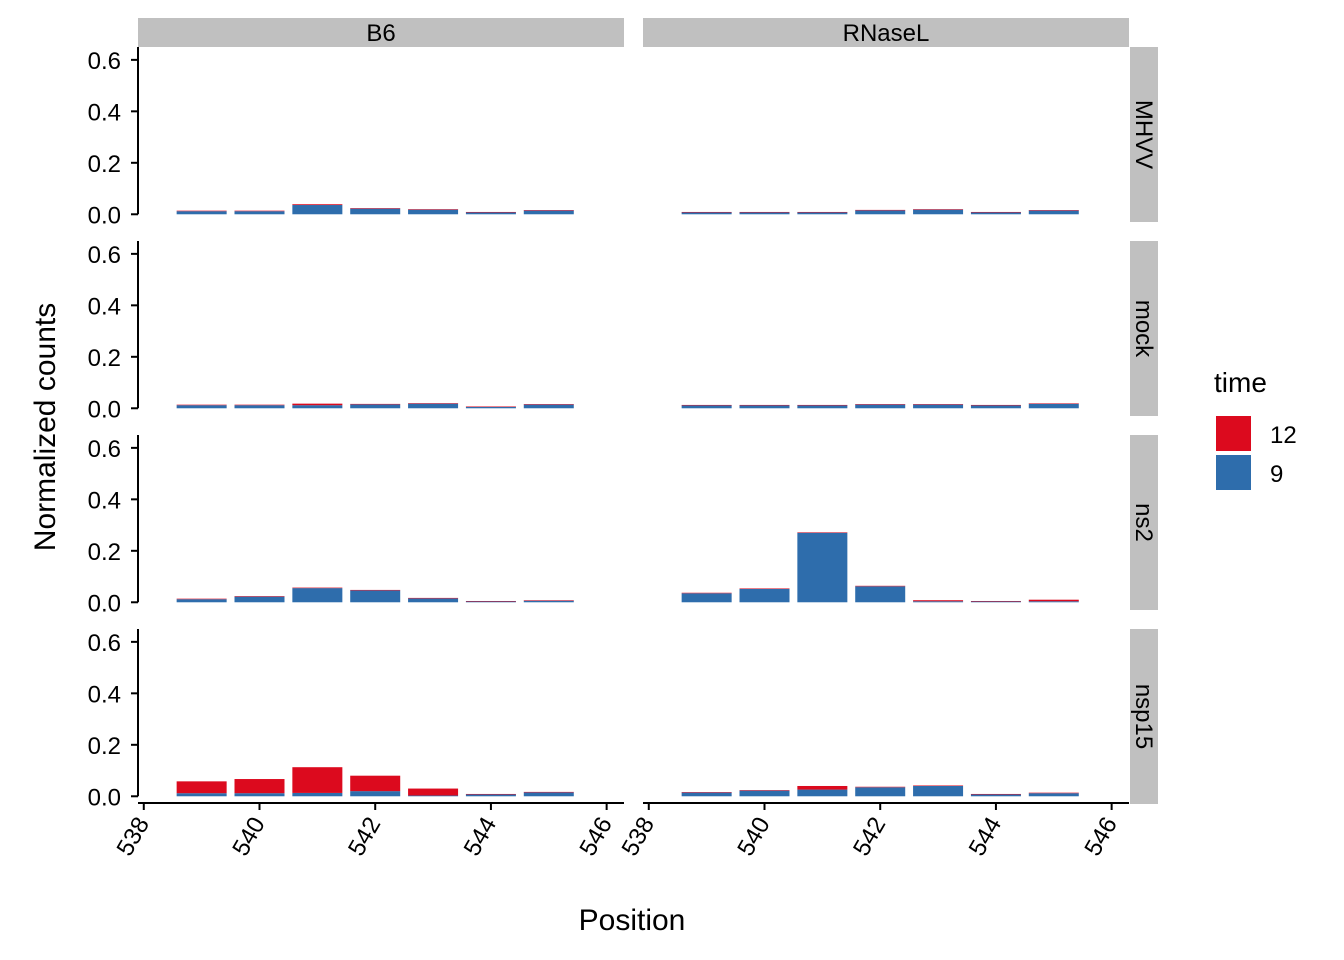 Image resolution: width=1344 pixels, height=960 pixels. What do you see at coordinates (104, 449) in the screenshot?
I see `y-tick-label-ns2-0.6: 0.6` at bounding box center [104, 449].